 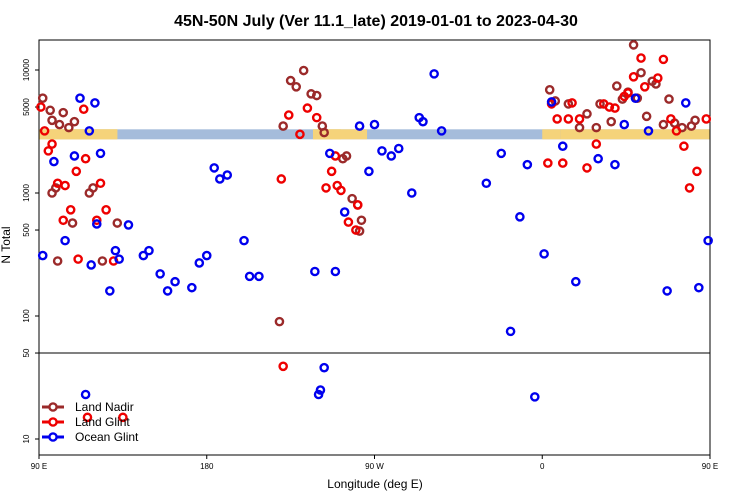 What do you see at coordinates (374, 484) in the screenshot?
I see `x-axis-label: Longitude (deg E)` at bounding box center [374, 484].